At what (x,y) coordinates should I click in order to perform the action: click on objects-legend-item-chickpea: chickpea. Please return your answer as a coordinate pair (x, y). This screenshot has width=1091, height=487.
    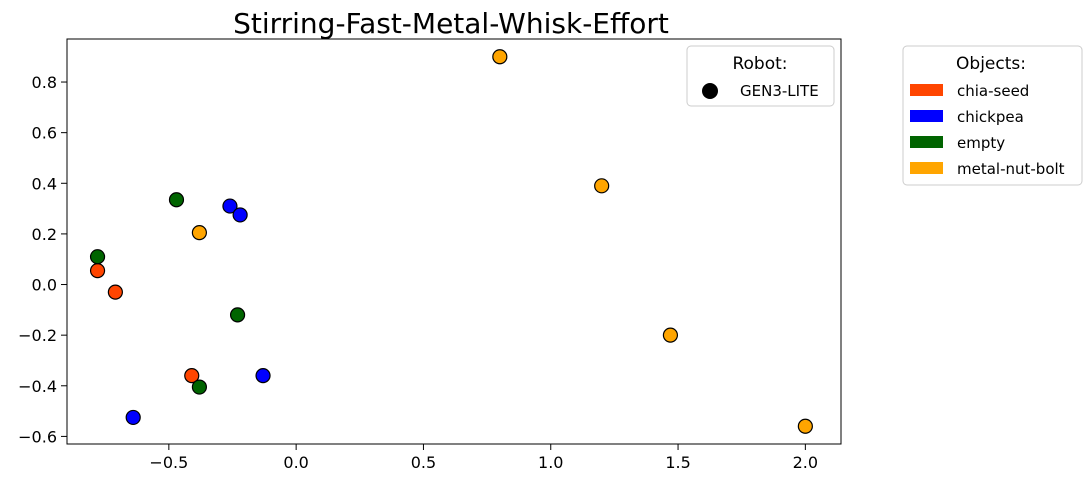
    Looking at the image, I should click on (967, 117).